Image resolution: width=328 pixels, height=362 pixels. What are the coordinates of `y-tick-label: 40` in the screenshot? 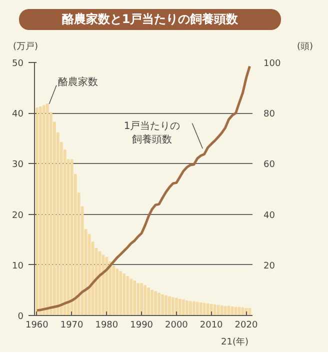 It's located at (18, 115).